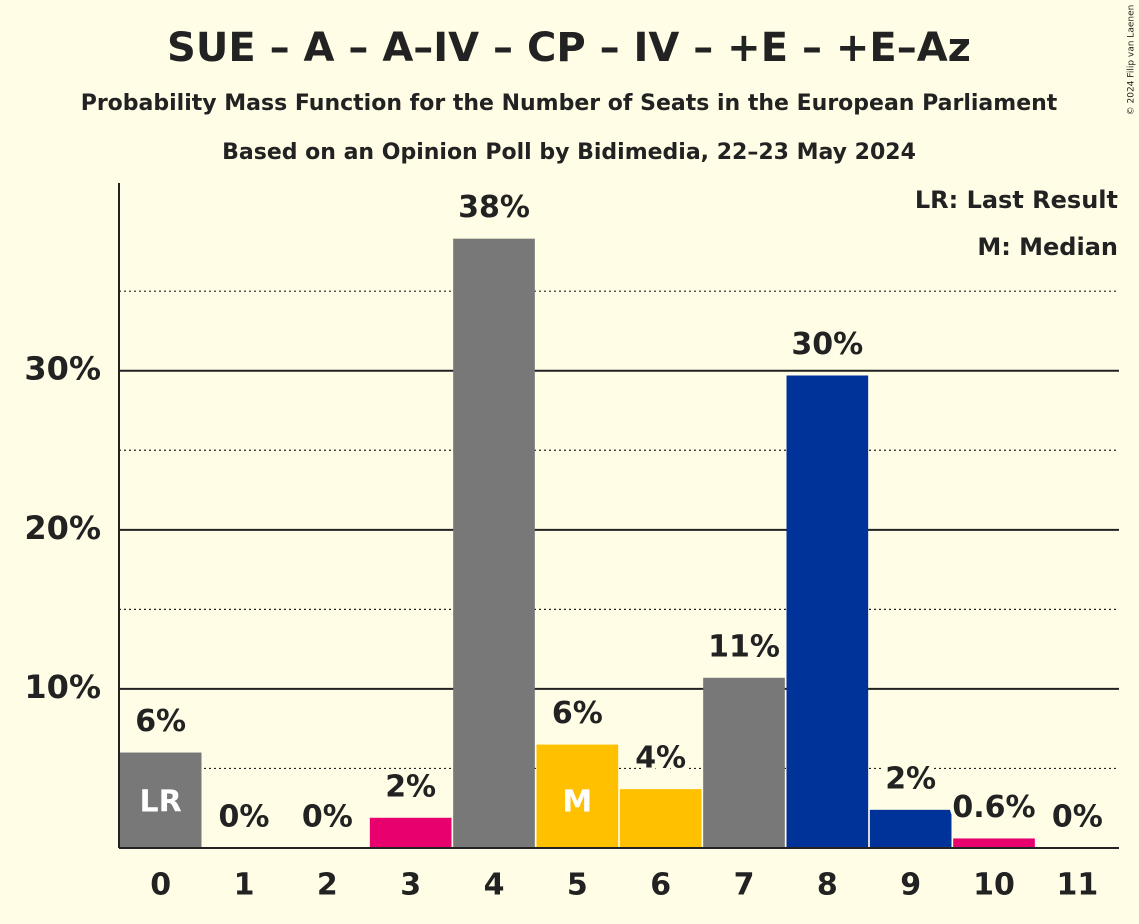  Describe the element at coordinates (910, 885) in the screenshot. I see `x-tick-label: 9` at that location.